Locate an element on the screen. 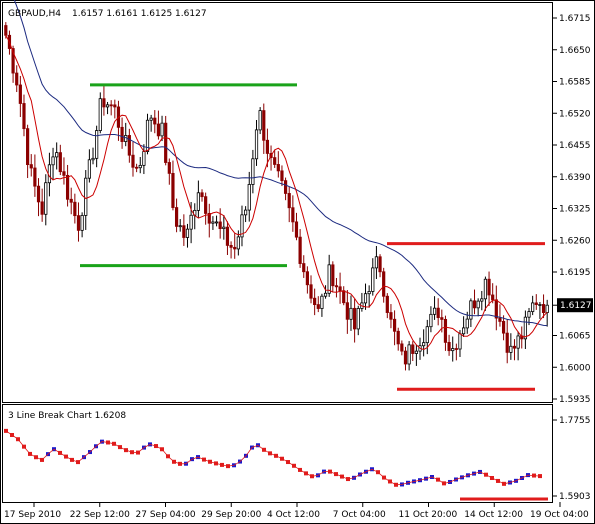 The image size is (595, 524). time-tick-label: 14 Oct 12:00 is located at coordinates (493, 515).